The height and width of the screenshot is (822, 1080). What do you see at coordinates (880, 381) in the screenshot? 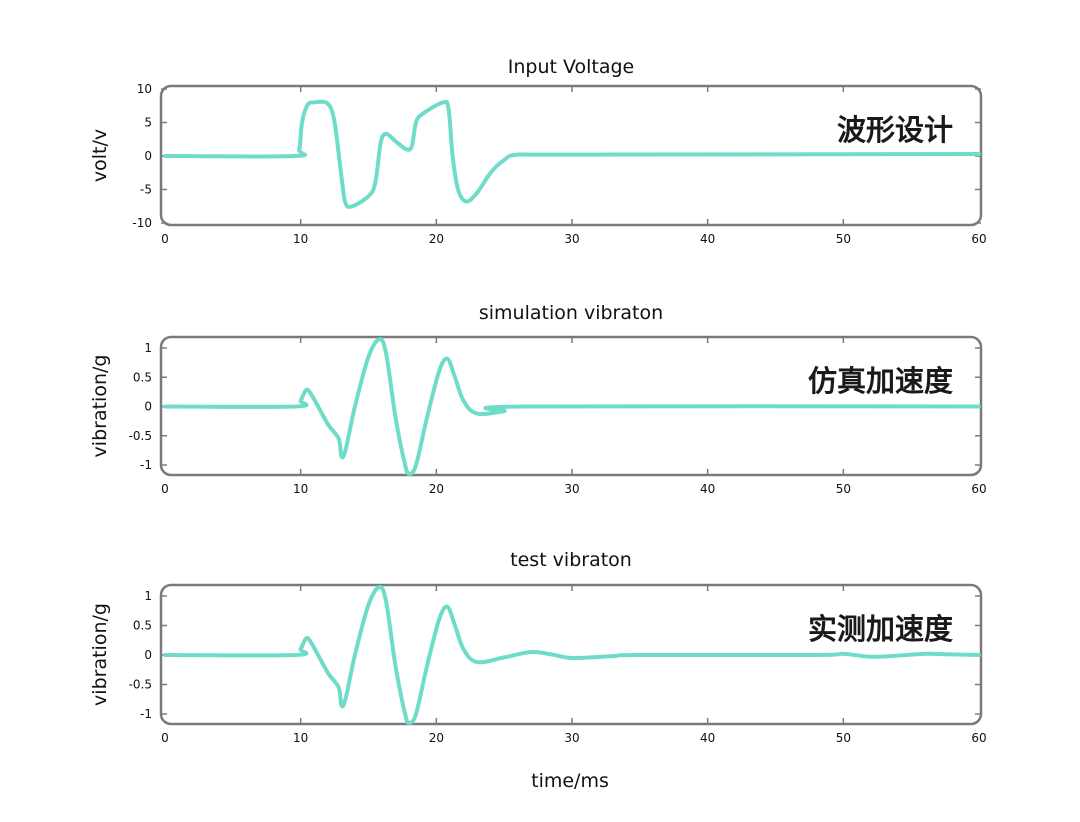
I see `chart-annotation: 仿真加速度` at bounding box center [880, 381].